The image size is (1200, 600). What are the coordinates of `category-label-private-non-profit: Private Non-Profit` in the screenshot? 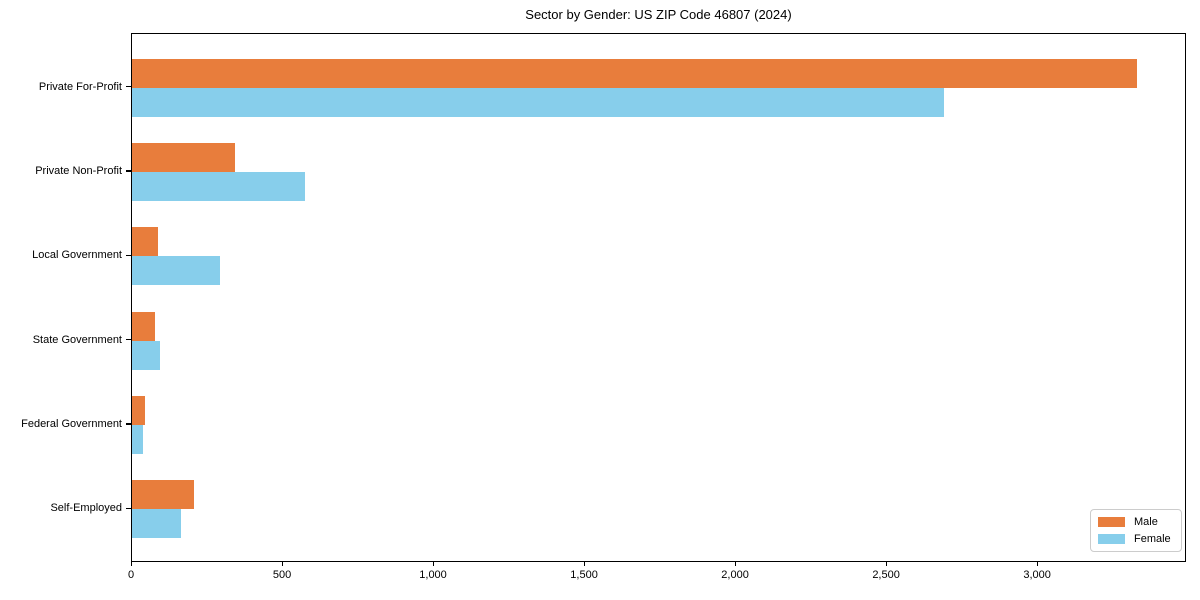 It's located at (78, 171).